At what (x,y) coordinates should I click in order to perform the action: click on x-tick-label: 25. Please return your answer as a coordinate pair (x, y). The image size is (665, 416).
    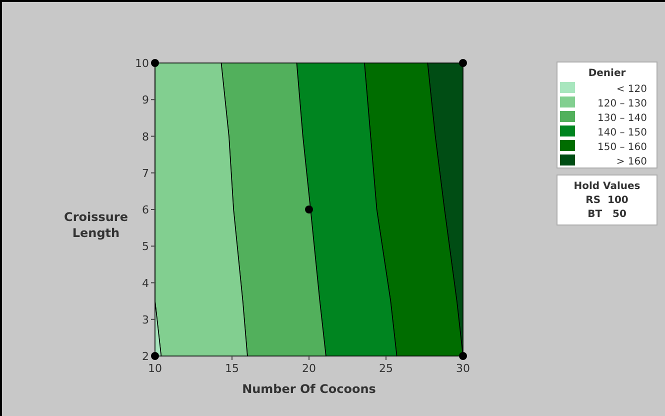
    Looking at the image, I should click on (386, 368).